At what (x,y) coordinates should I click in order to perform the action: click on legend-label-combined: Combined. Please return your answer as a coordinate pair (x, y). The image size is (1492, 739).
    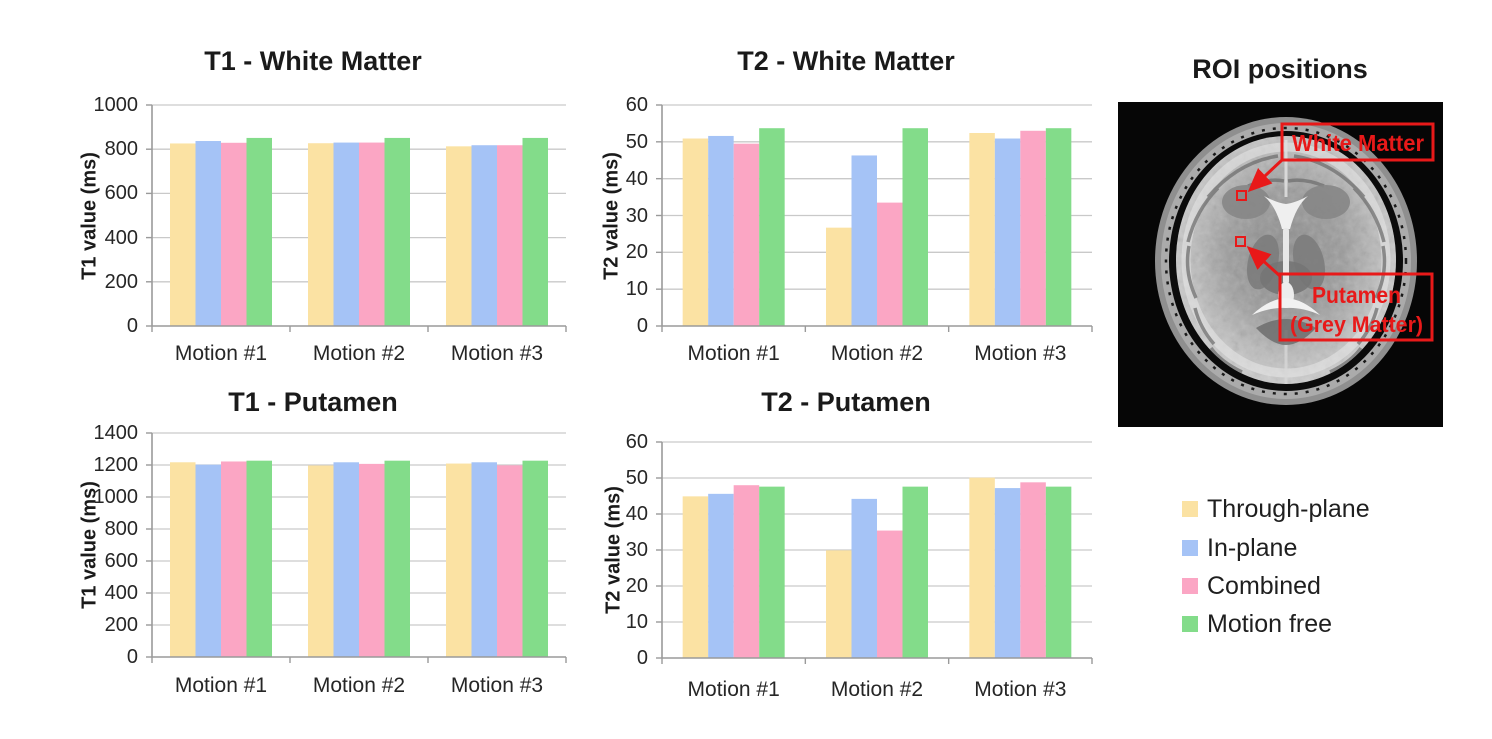
    Looking at the image, I should click on (1264, 585).